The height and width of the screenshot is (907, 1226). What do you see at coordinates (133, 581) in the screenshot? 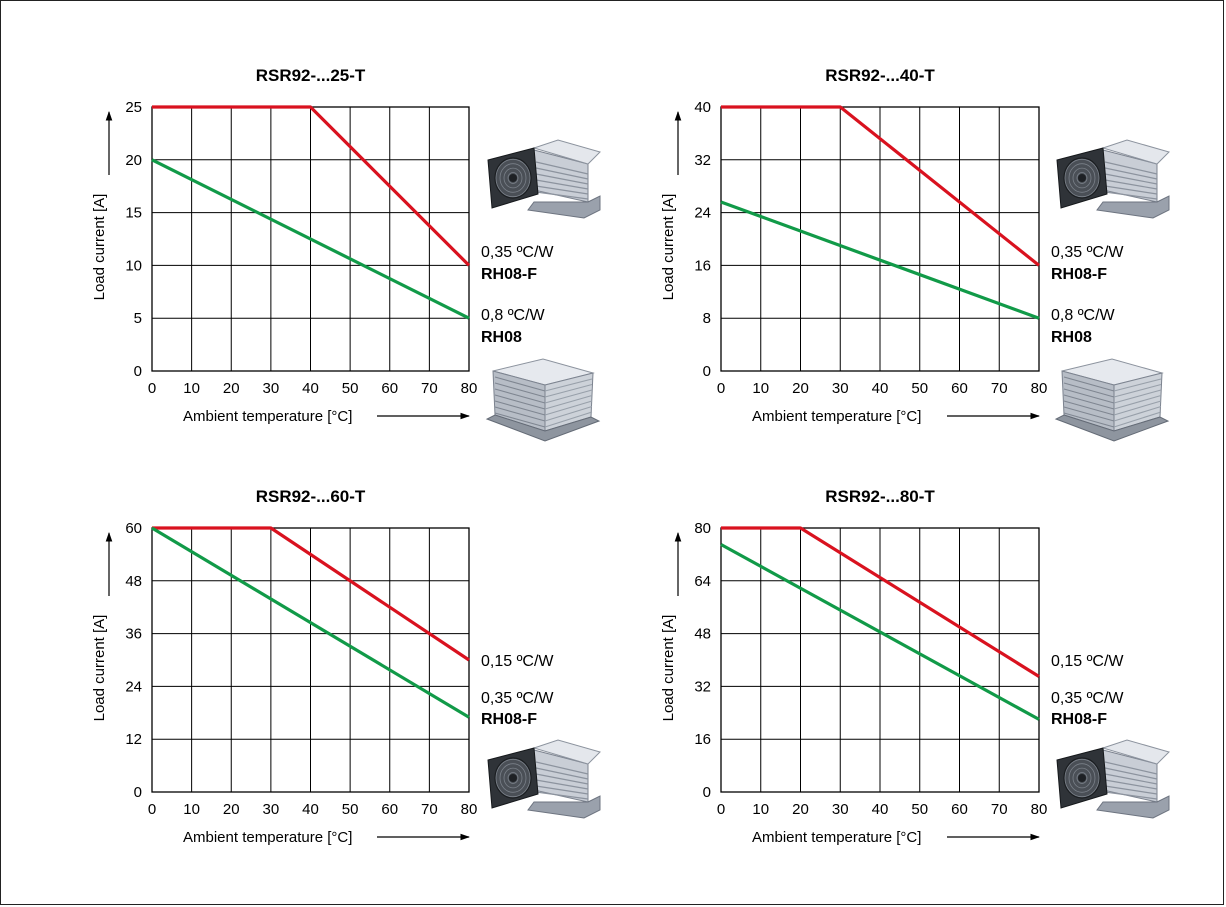
I see `y-tick-label: 48` at bounding box center [133, 581].